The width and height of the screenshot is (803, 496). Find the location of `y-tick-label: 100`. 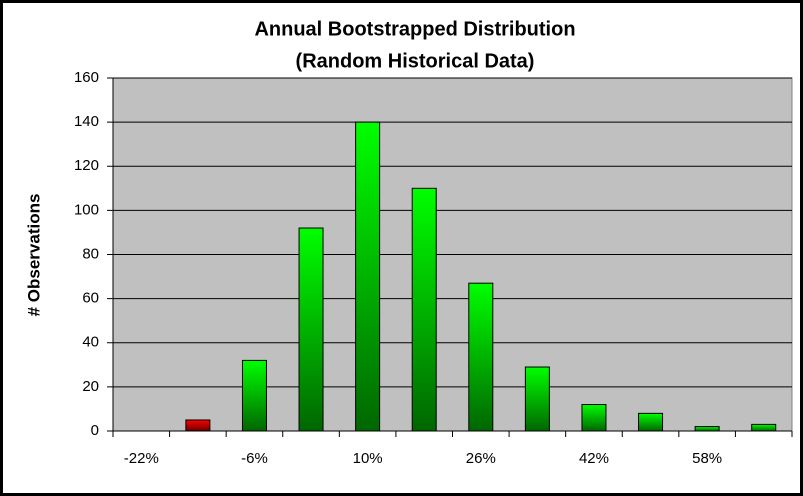

y-tick-label: 100 is located at coordinates (86, 209).